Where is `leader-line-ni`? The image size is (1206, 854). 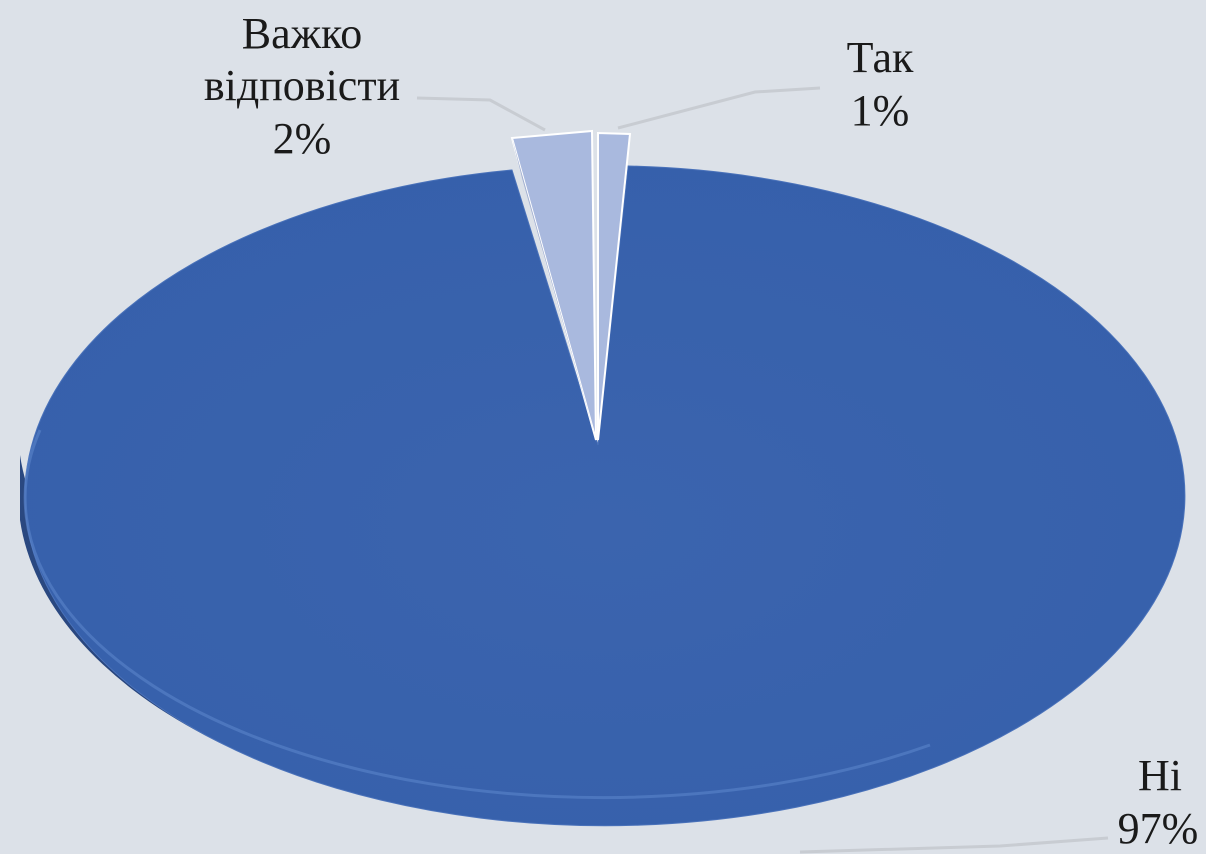 leader-line-ni is located at coordinates (954, 845).